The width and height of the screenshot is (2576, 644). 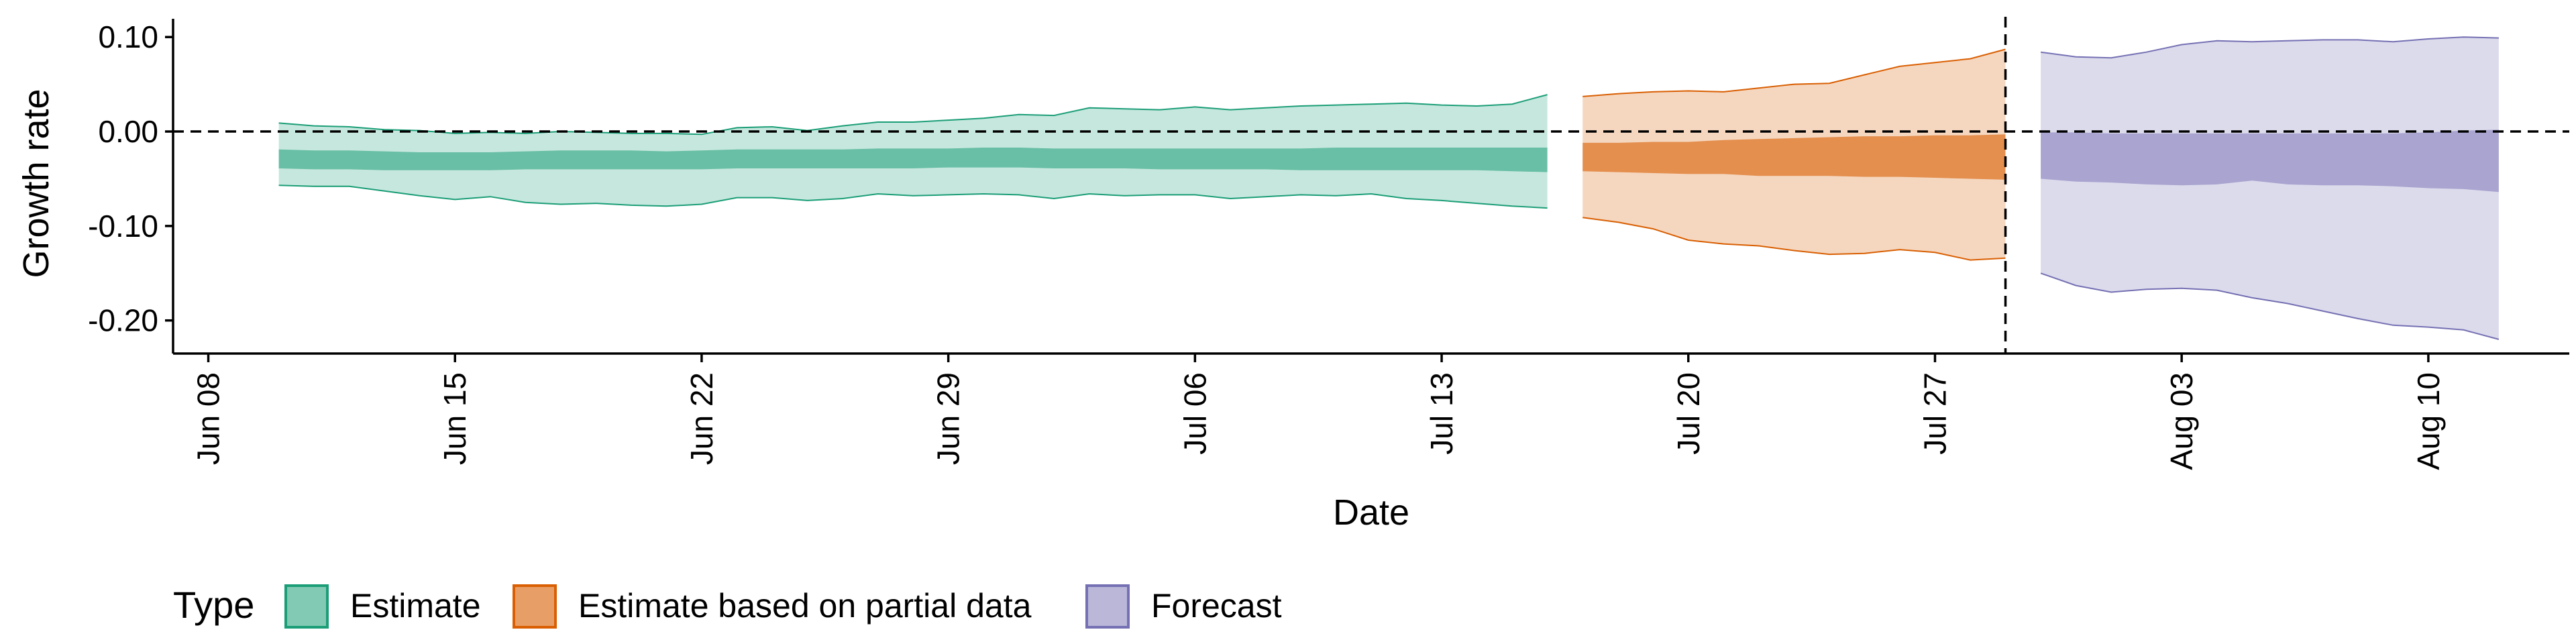 I want to click on legend-item-estimate: Estimate, so click(x=382, y=606).